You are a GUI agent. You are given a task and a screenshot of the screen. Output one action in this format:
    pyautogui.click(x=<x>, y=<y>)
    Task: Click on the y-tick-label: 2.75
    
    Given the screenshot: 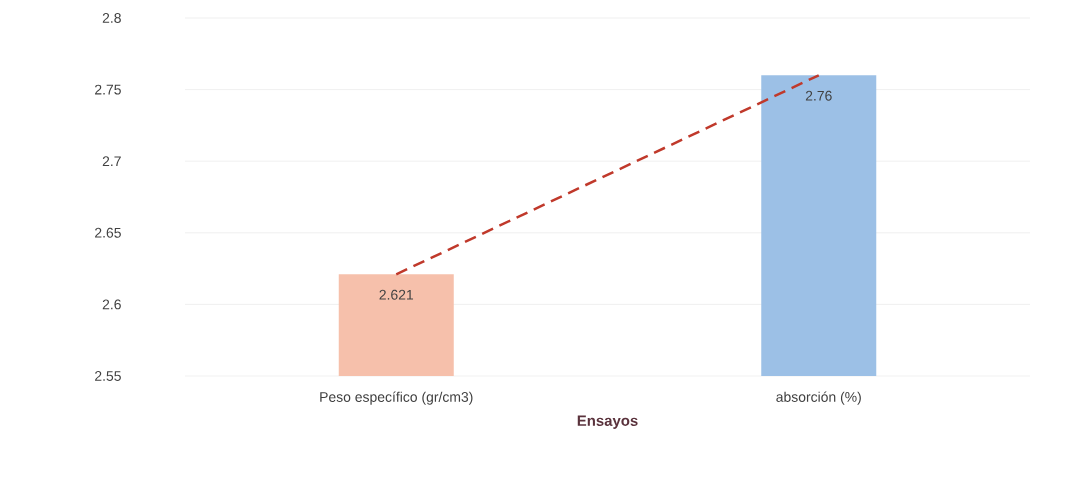 What is the action you would take?
    pyautogui.click(x=108, y=89)
    